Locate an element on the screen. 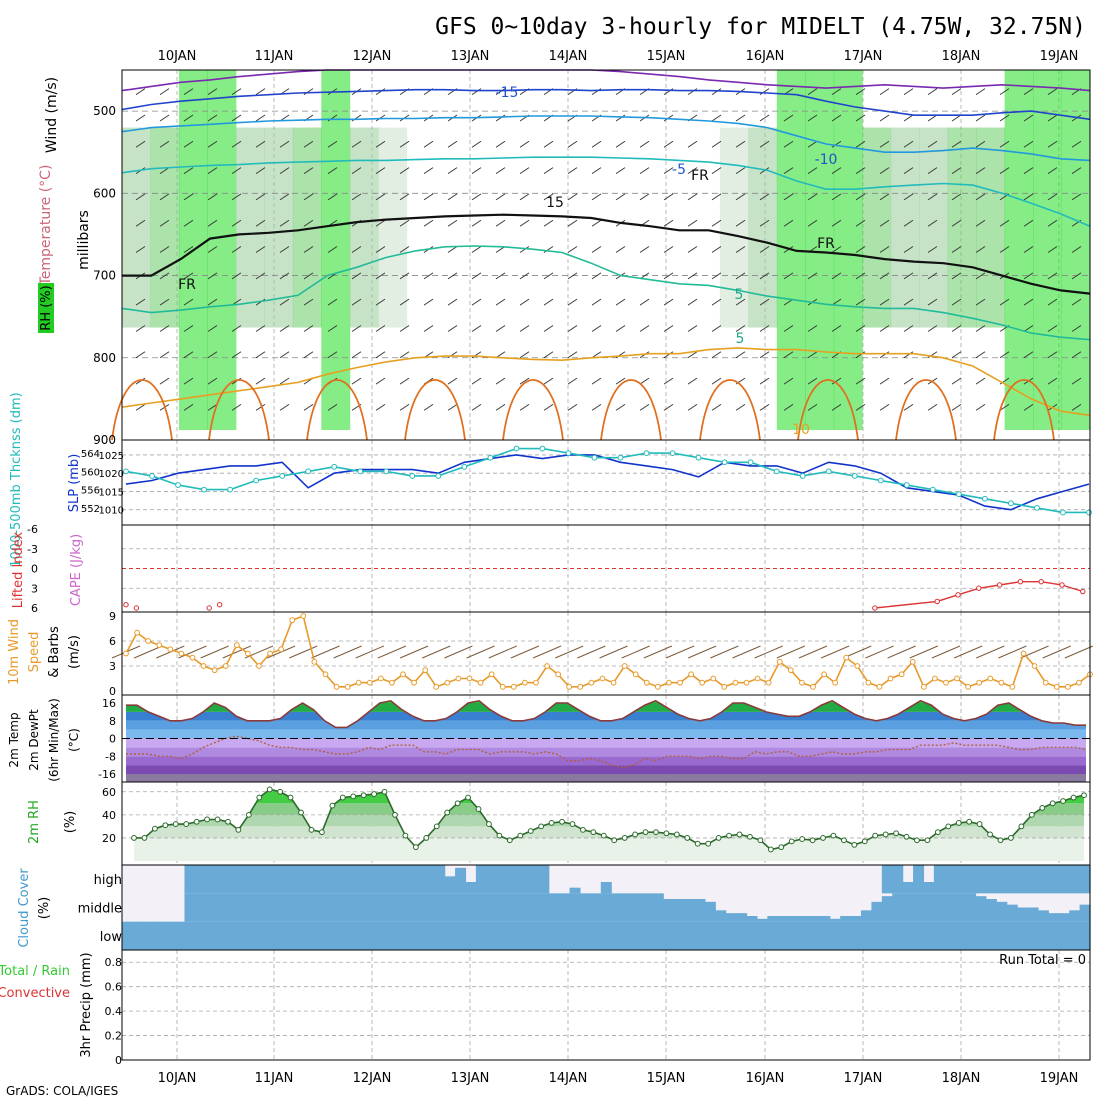  slp-ylabel-slp: SLP (mb) is located at coordinates (74, 483).